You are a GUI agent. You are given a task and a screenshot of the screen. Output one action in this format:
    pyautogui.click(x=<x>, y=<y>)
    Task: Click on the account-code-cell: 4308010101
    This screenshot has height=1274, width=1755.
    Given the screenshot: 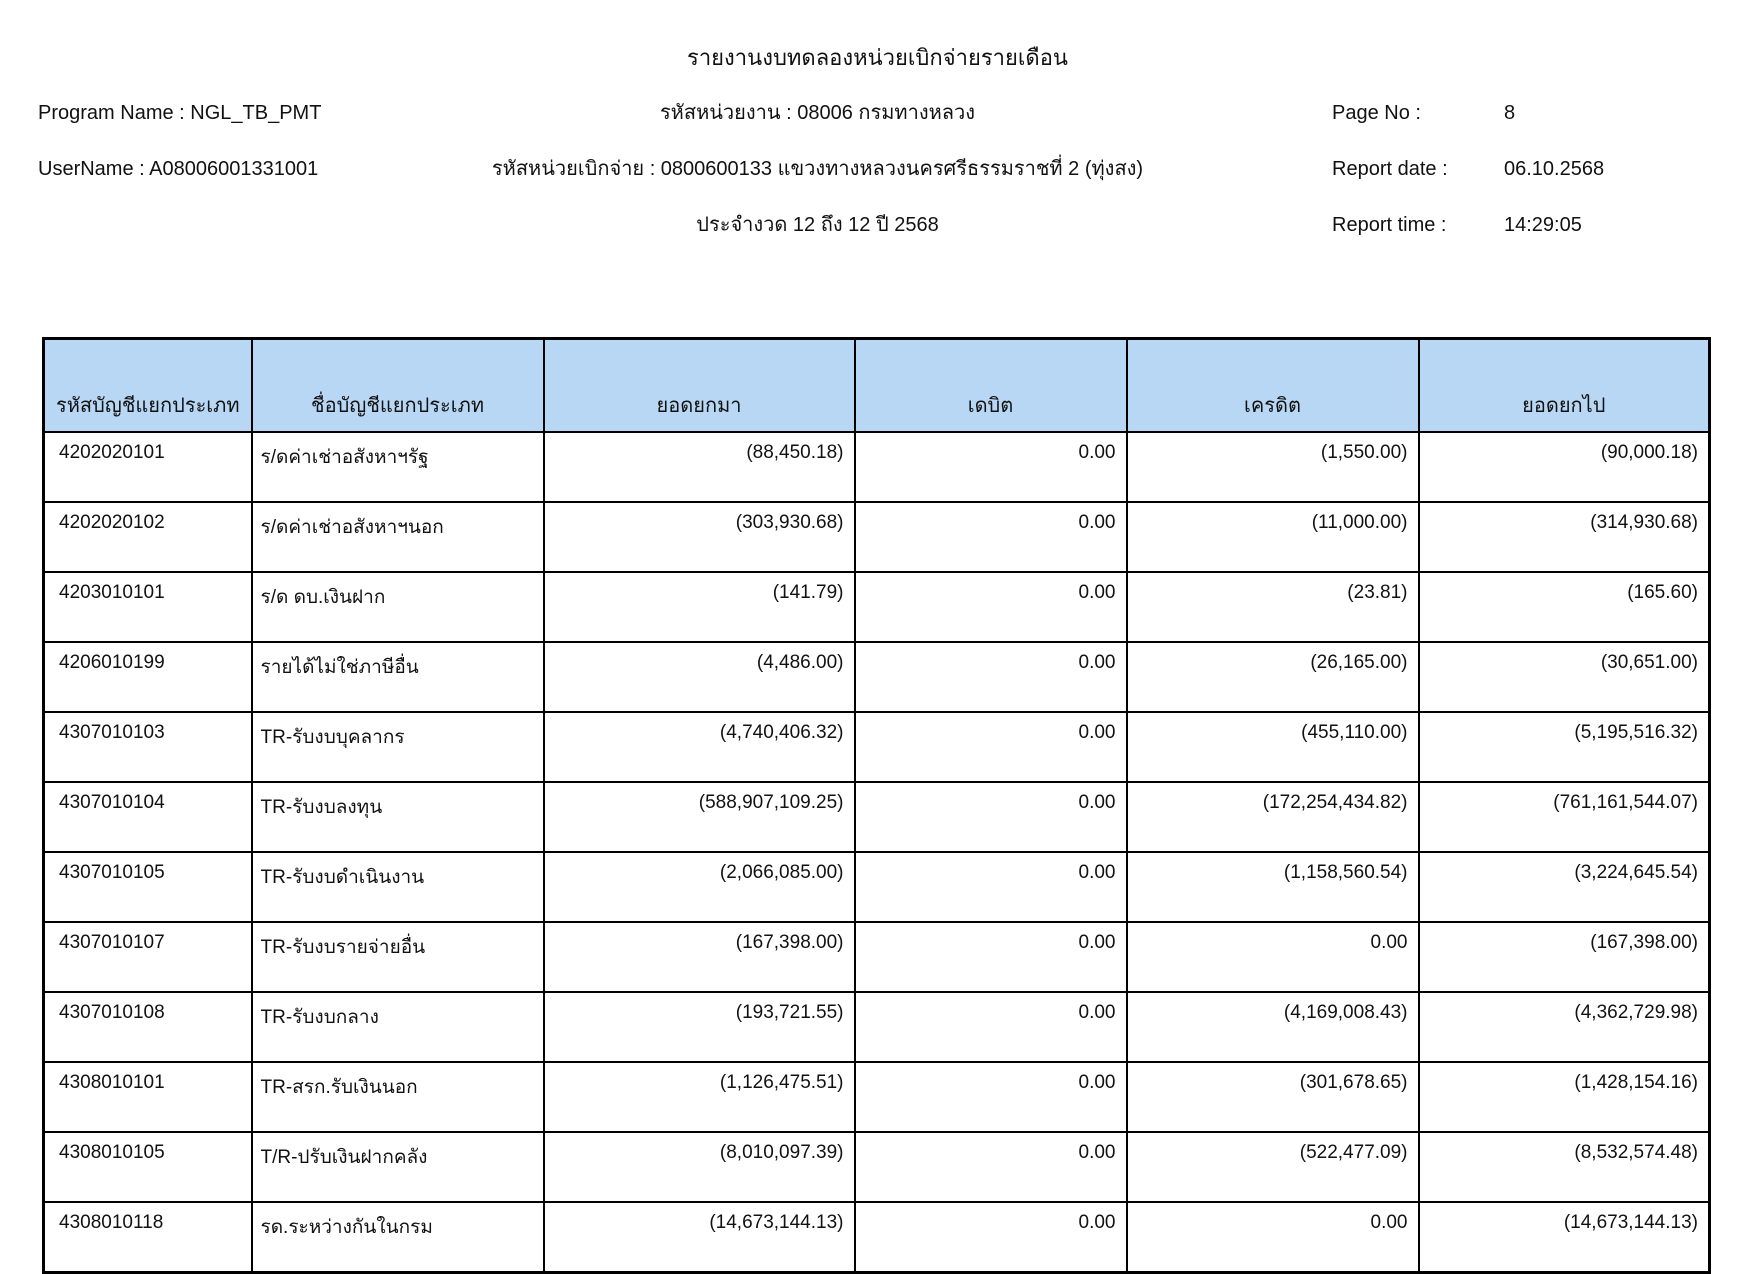 What is the action you would take?
    pyautogui.click(x=147, y=1097)
    